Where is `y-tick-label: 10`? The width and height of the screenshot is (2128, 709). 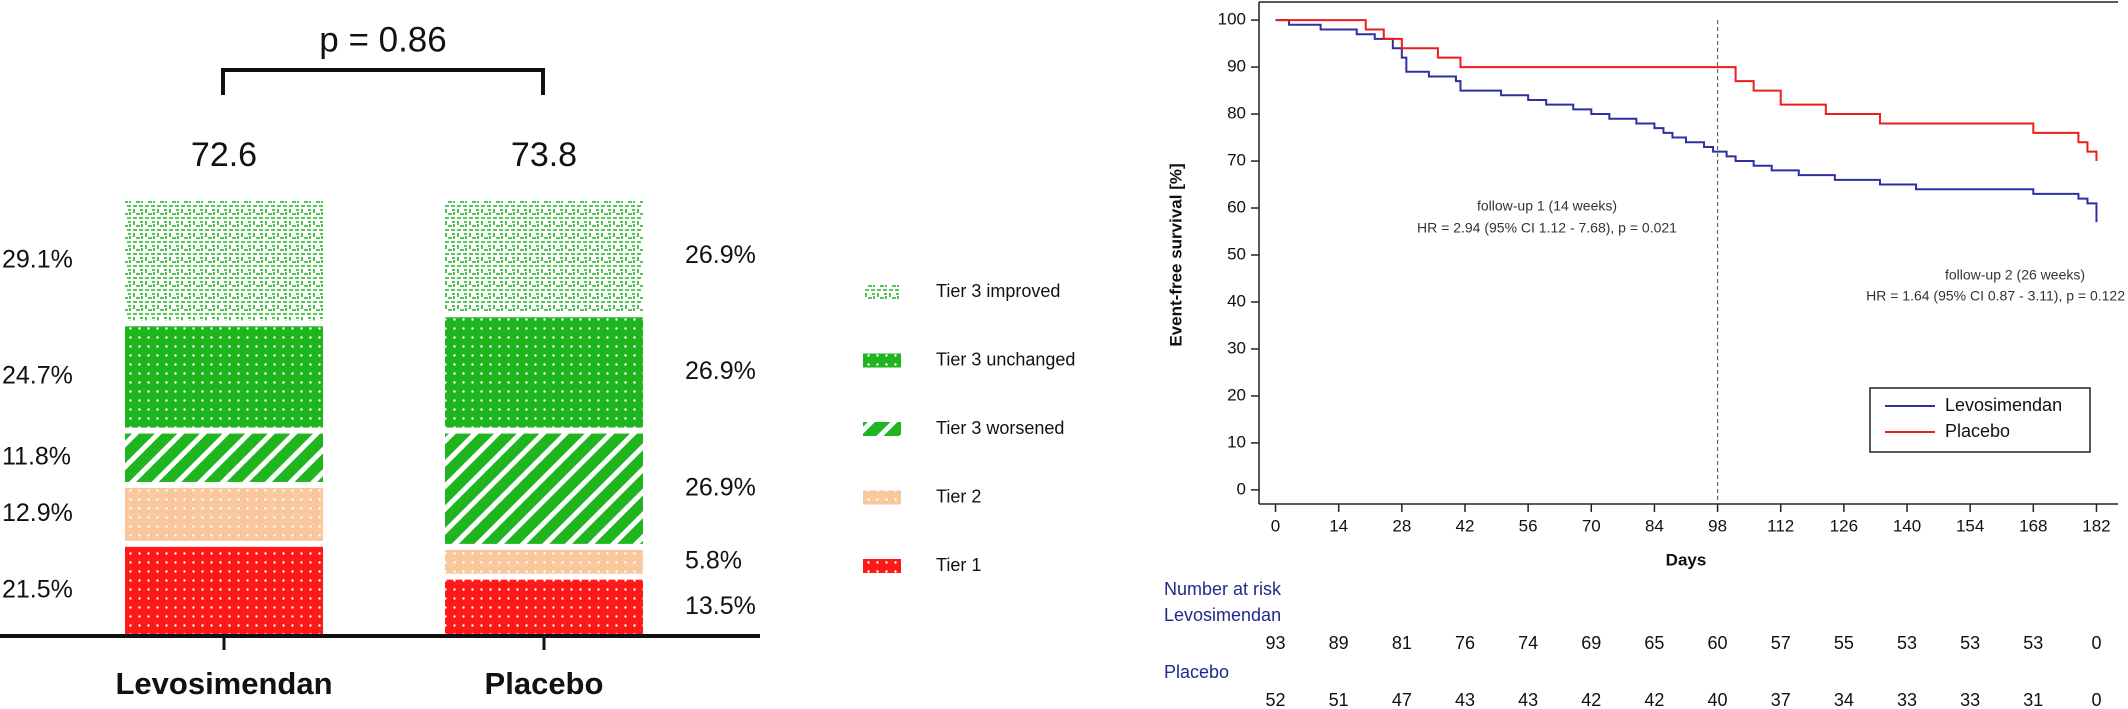 y-tick-label: 10 is located at coordinates (1236, 441).